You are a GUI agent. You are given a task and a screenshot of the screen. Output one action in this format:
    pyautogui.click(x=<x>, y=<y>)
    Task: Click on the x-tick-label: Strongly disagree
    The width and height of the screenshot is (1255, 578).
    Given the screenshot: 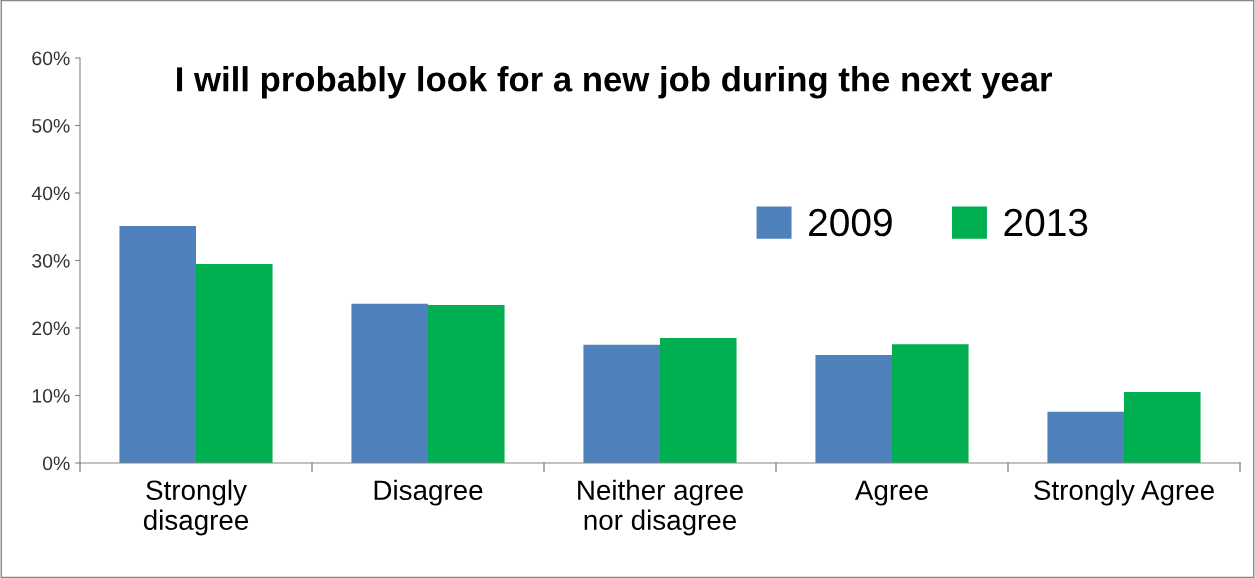 What is the action you would take?
    pyautogui.click(x=196, y=507)
    